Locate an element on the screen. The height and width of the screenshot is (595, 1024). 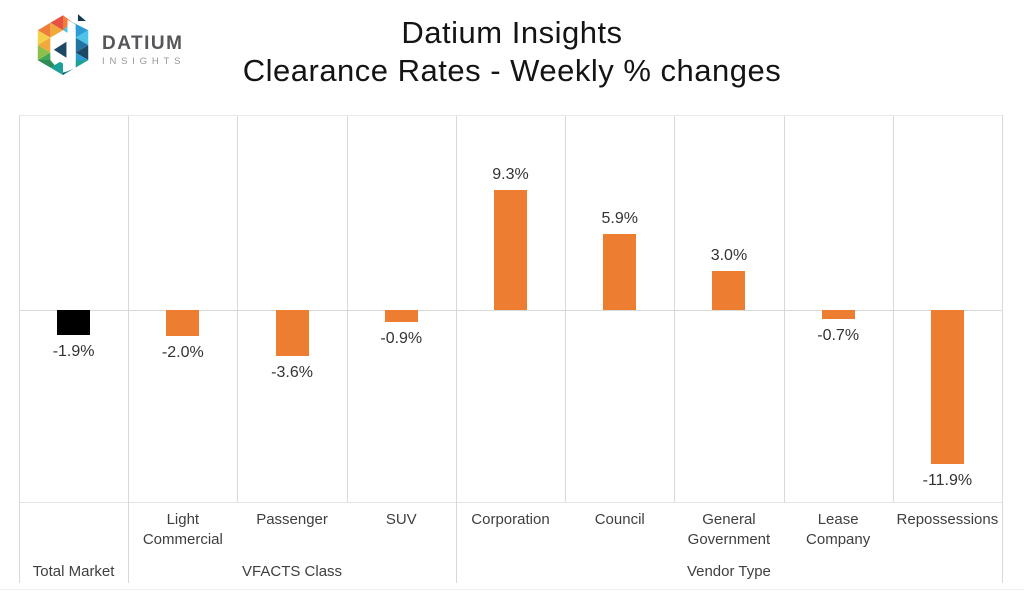
group-label-vendor-type: Vendor Type is located at coordinates (728, 571).